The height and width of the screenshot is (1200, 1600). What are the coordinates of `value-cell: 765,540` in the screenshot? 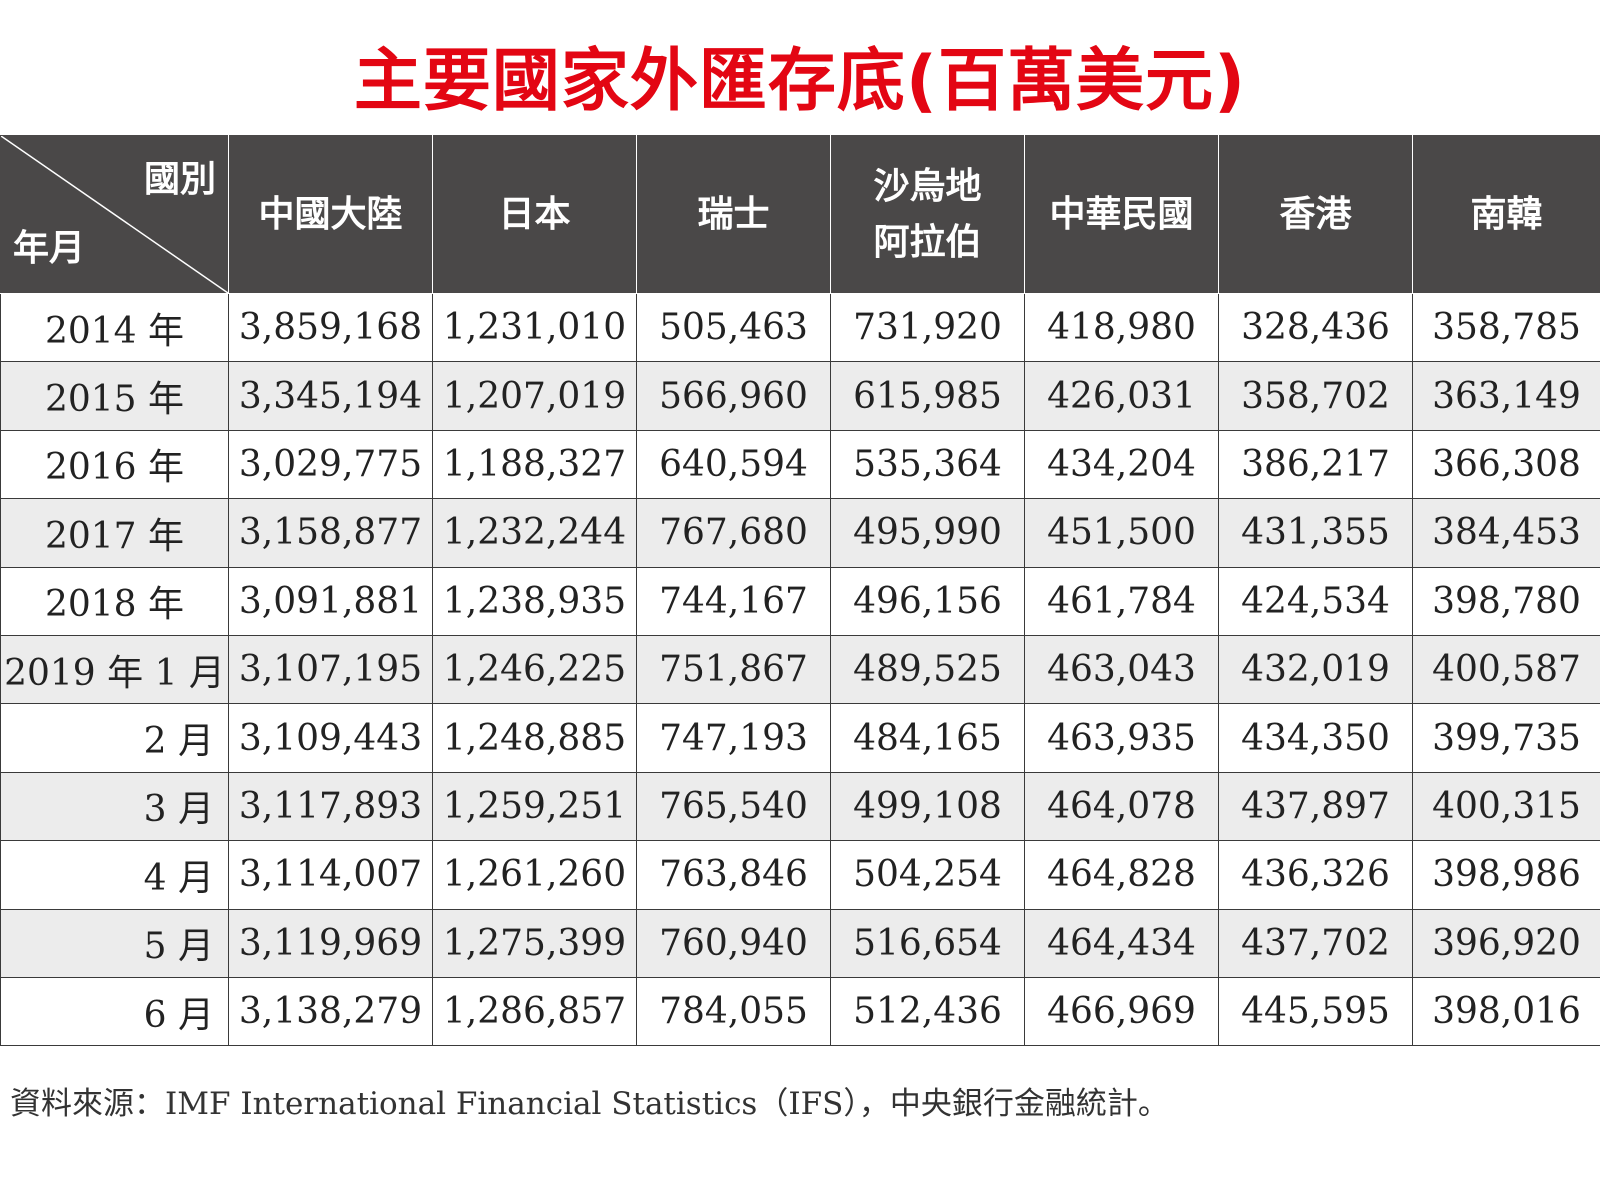 It's located at (733, 806).